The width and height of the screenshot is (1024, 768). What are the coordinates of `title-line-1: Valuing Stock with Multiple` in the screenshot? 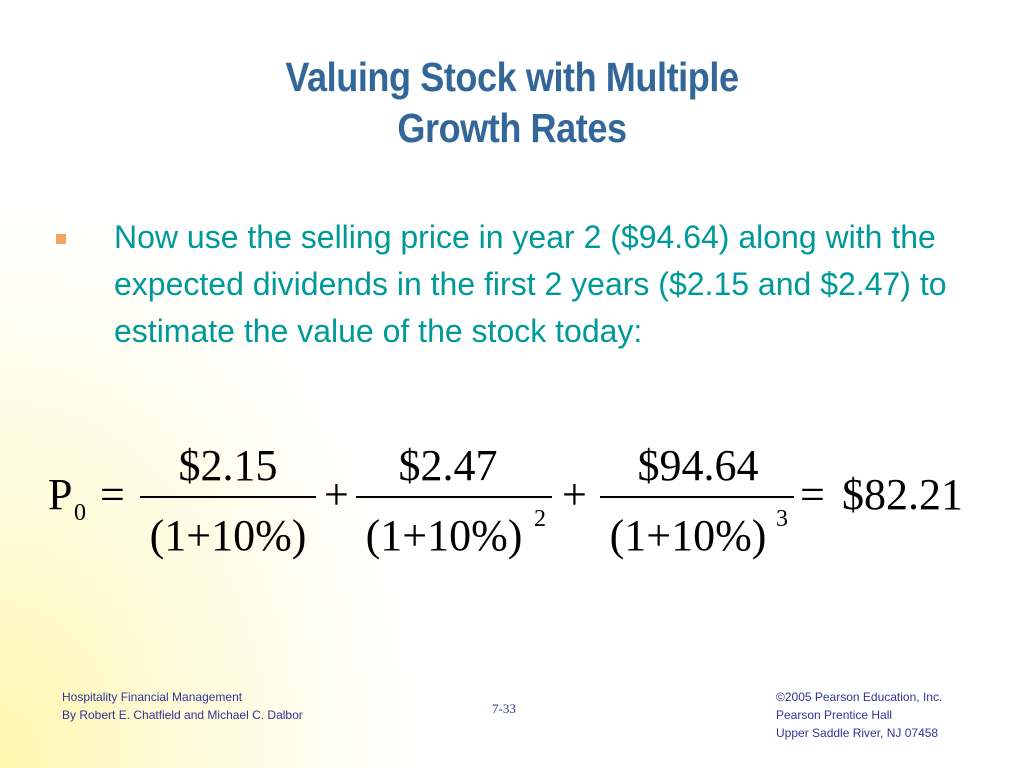 It's located at (512, 77).